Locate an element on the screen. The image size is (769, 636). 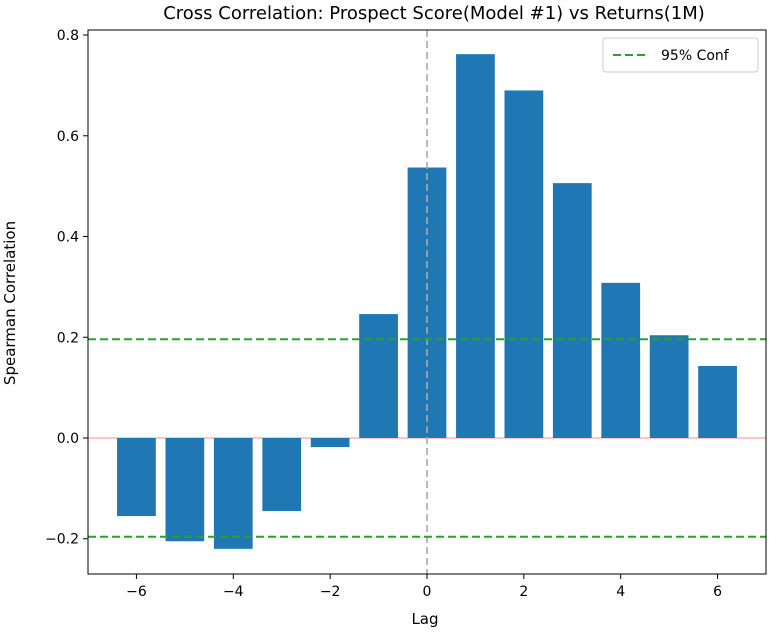
bar-lag--4 is located at coordinates (233, 493).